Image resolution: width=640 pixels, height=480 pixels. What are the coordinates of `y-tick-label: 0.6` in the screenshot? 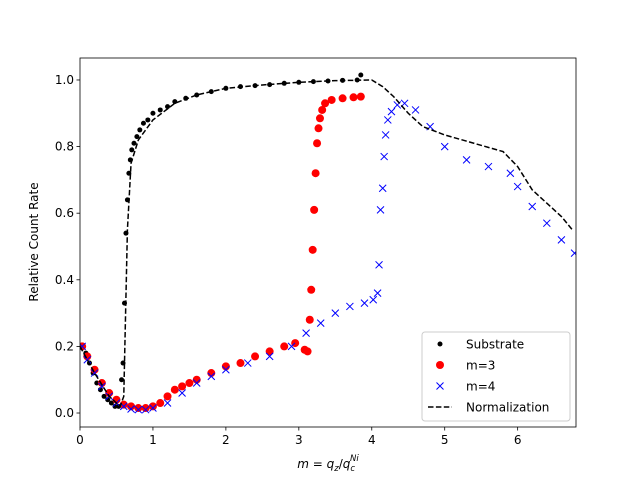 It's located at (64, 213).